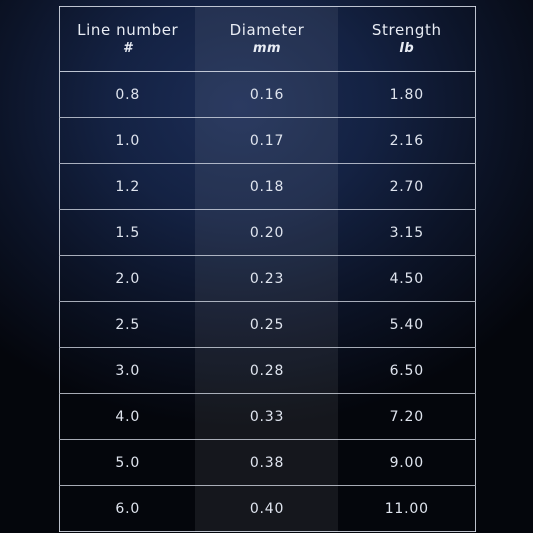 This screenshot has height=533, width=533. I want to click on cell-strength: 9.00, so click(406, 462).